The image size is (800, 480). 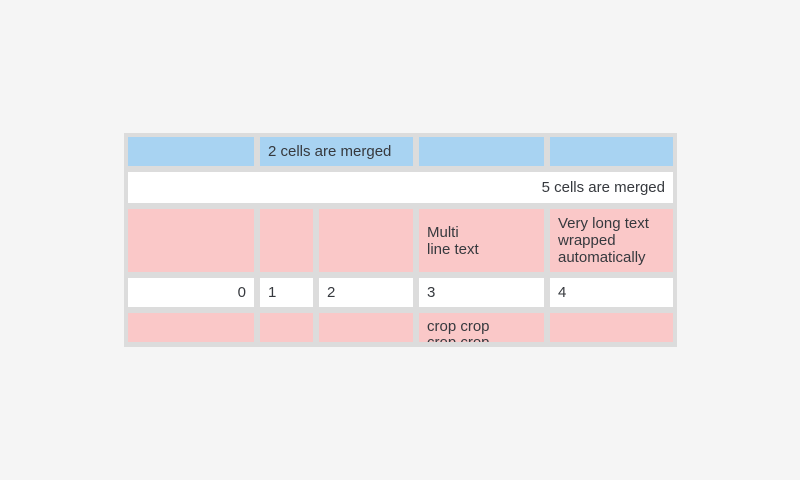 What do you see at coordinates (603, 240) in the screenshot?
I see `cell-text: Very long text wrapped automatically` at bounding box center [603, 240].